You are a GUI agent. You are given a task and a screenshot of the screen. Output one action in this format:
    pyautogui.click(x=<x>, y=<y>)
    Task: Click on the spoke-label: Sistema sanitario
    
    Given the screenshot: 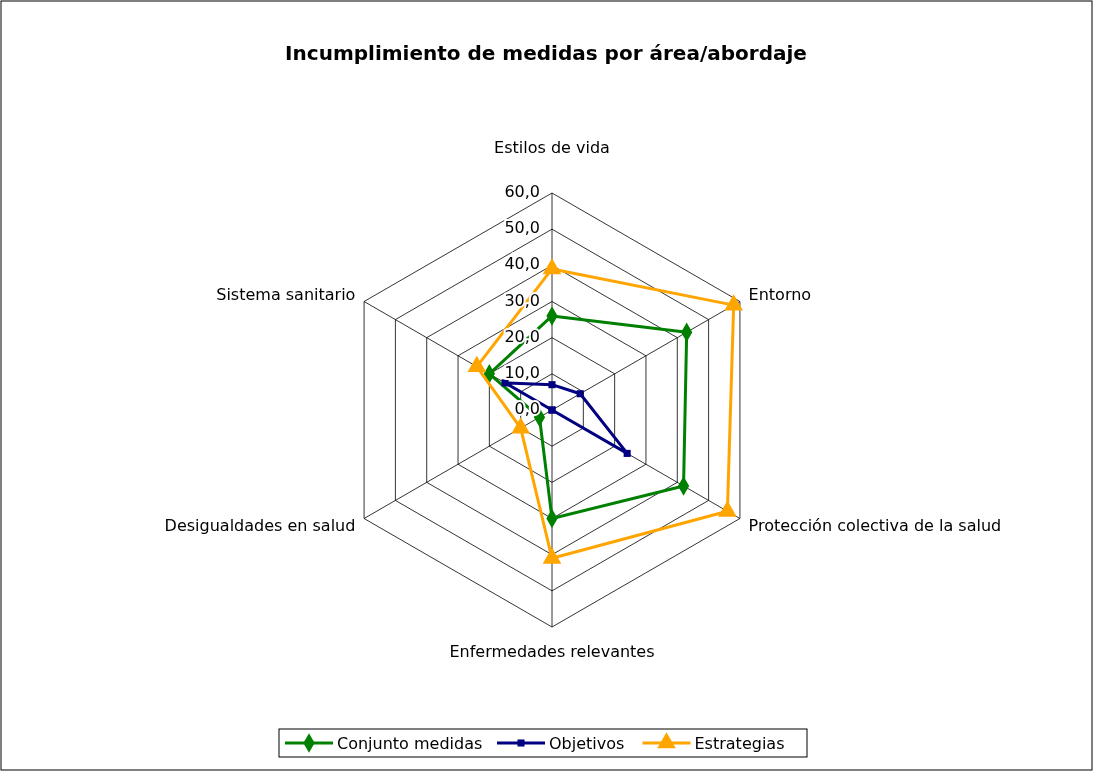 What is the action you would take?
    pyautogui.click(x=286, y=294)
    